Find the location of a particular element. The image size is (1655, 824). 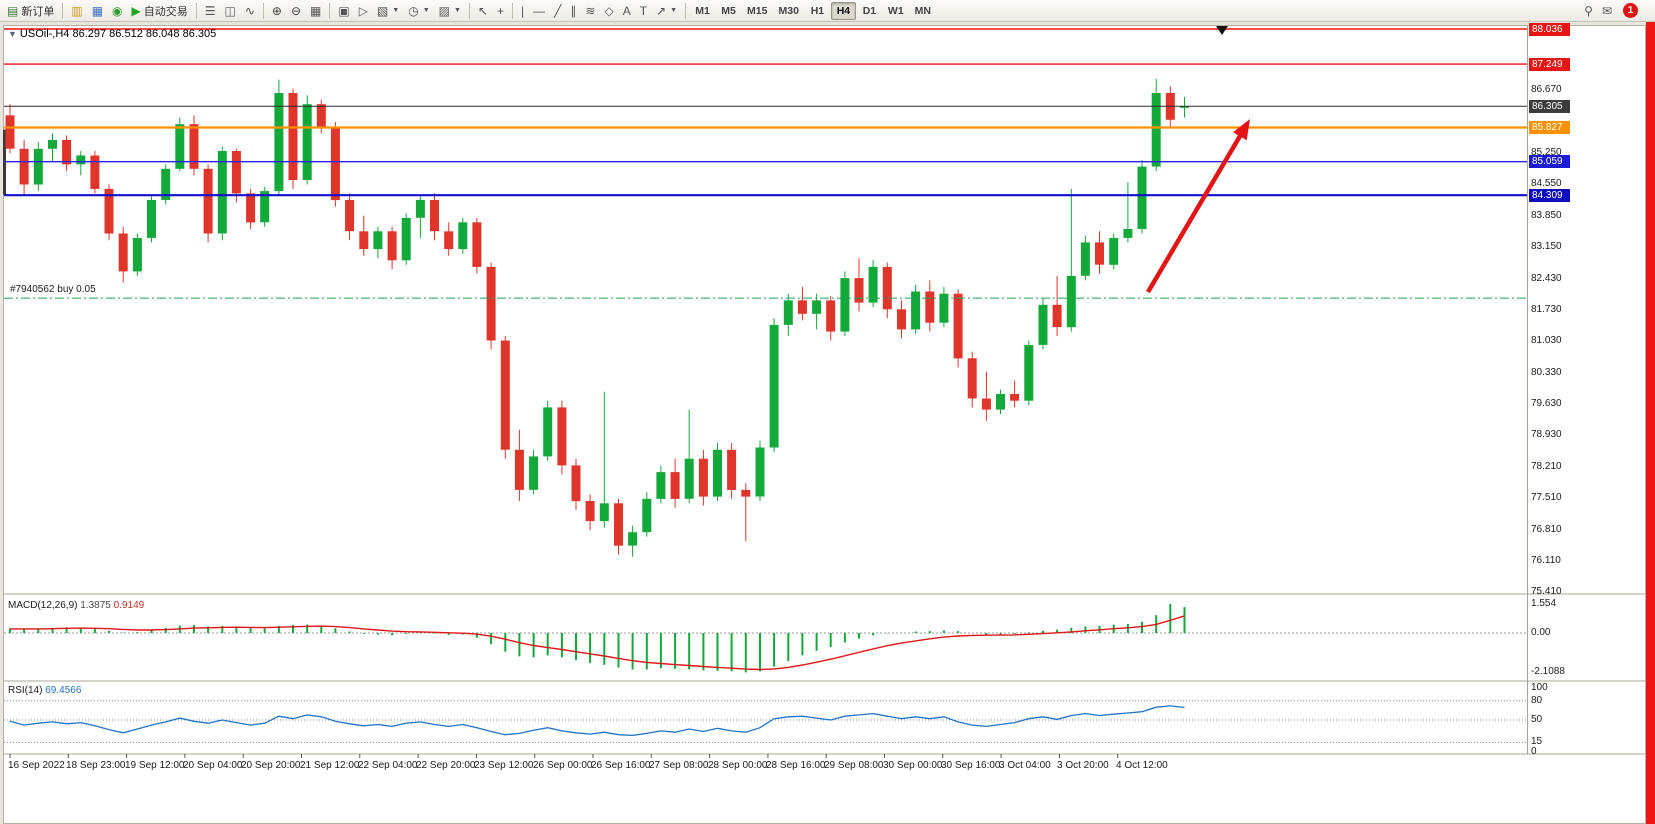

bar-chart-button: ☰ is located at coordinates (210, 10).